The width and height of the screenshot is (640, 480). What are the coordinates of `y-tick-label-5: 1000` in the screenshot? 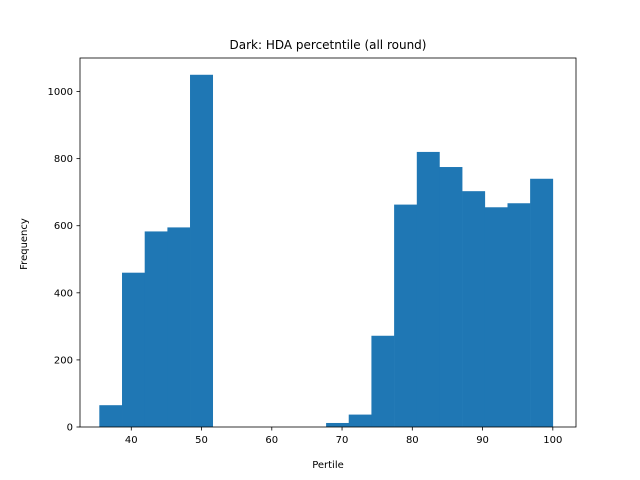 It's located at (60, 92).